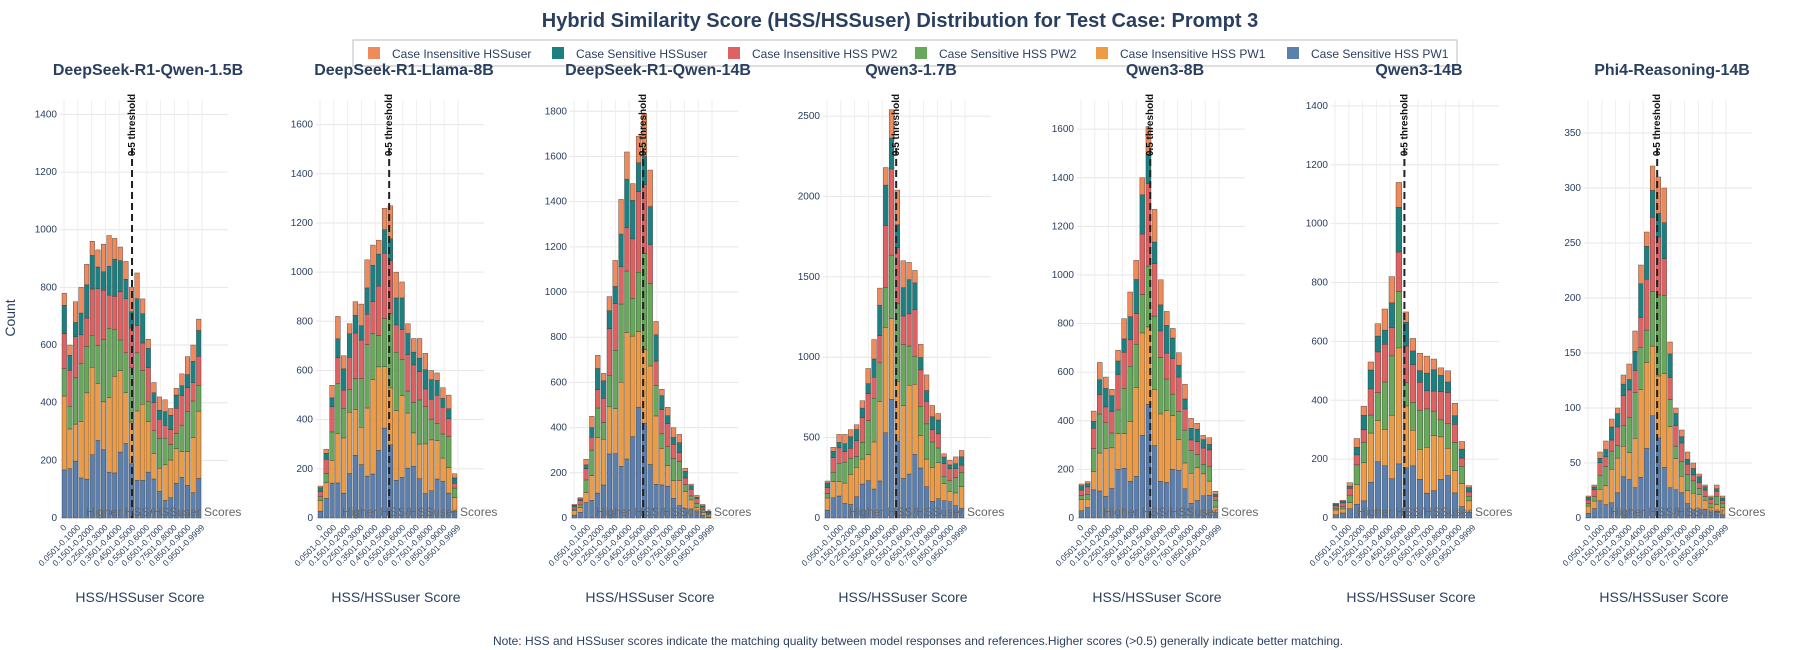 The height and width of the screenshot is (650, 1800). Describe the element at coordinates (896, 125) in the screenshot. I see `threshold-label: 0.5 threshold` at that location.